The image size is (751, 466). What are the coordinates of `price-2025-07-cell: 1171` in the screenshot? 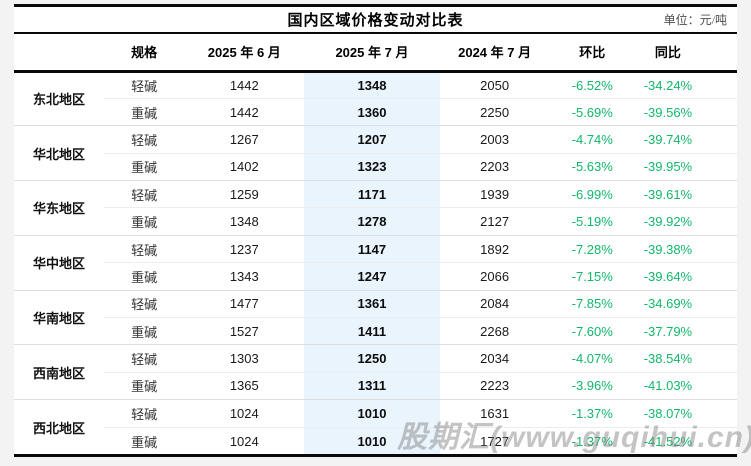 It's located at (372, 194).